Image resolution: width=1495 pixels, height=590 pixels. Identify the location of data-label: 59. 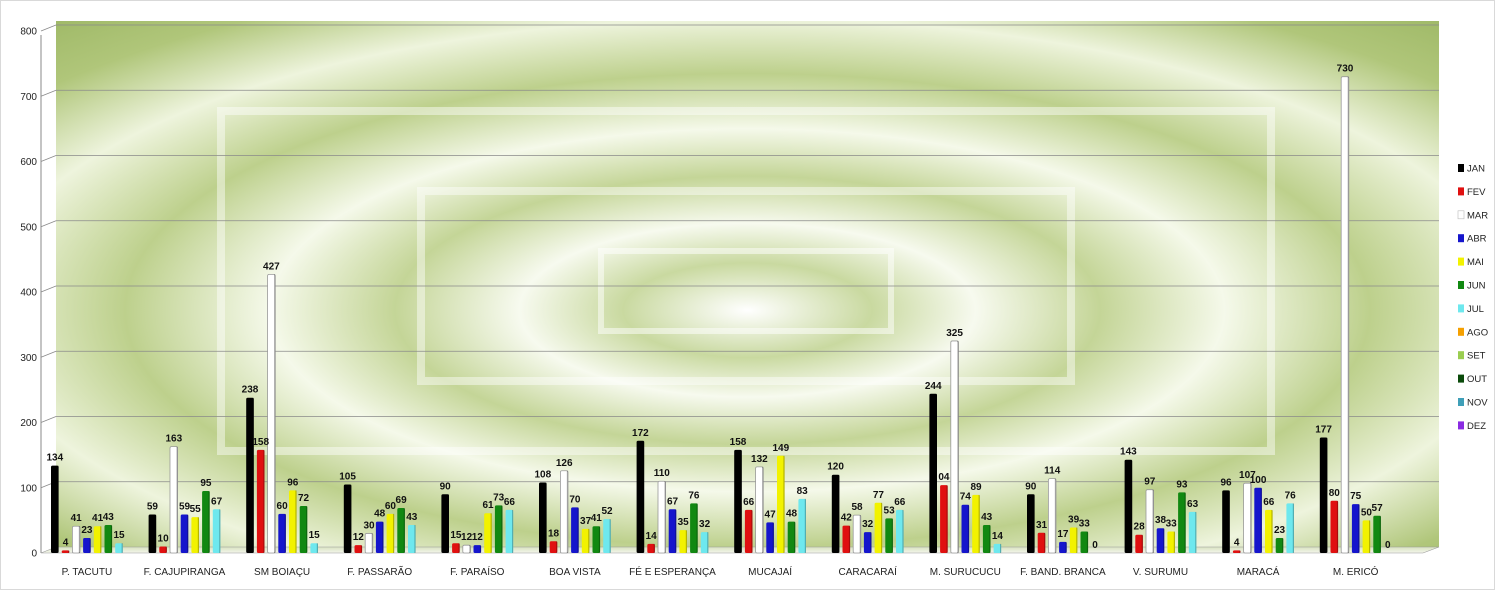
(153, 507).